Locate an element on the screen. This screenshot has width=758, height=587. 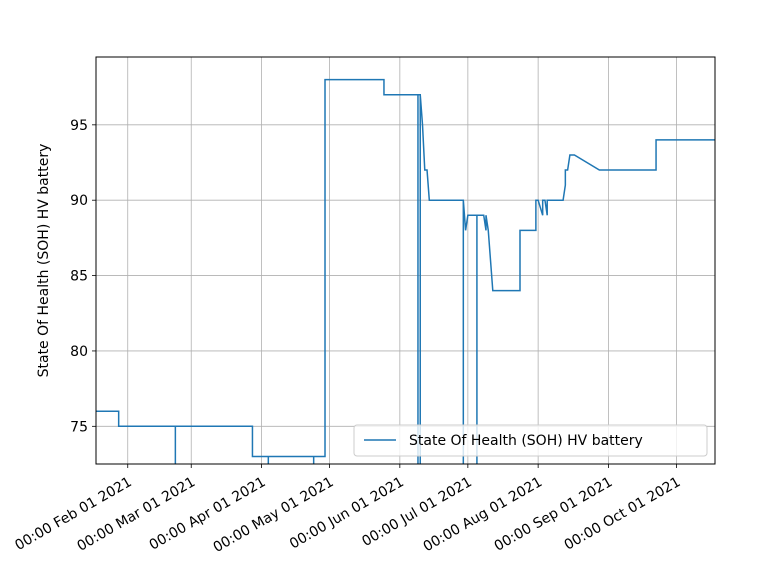
legend: State Of Health (SOH) HV battery is located at coordinates (530, 440).